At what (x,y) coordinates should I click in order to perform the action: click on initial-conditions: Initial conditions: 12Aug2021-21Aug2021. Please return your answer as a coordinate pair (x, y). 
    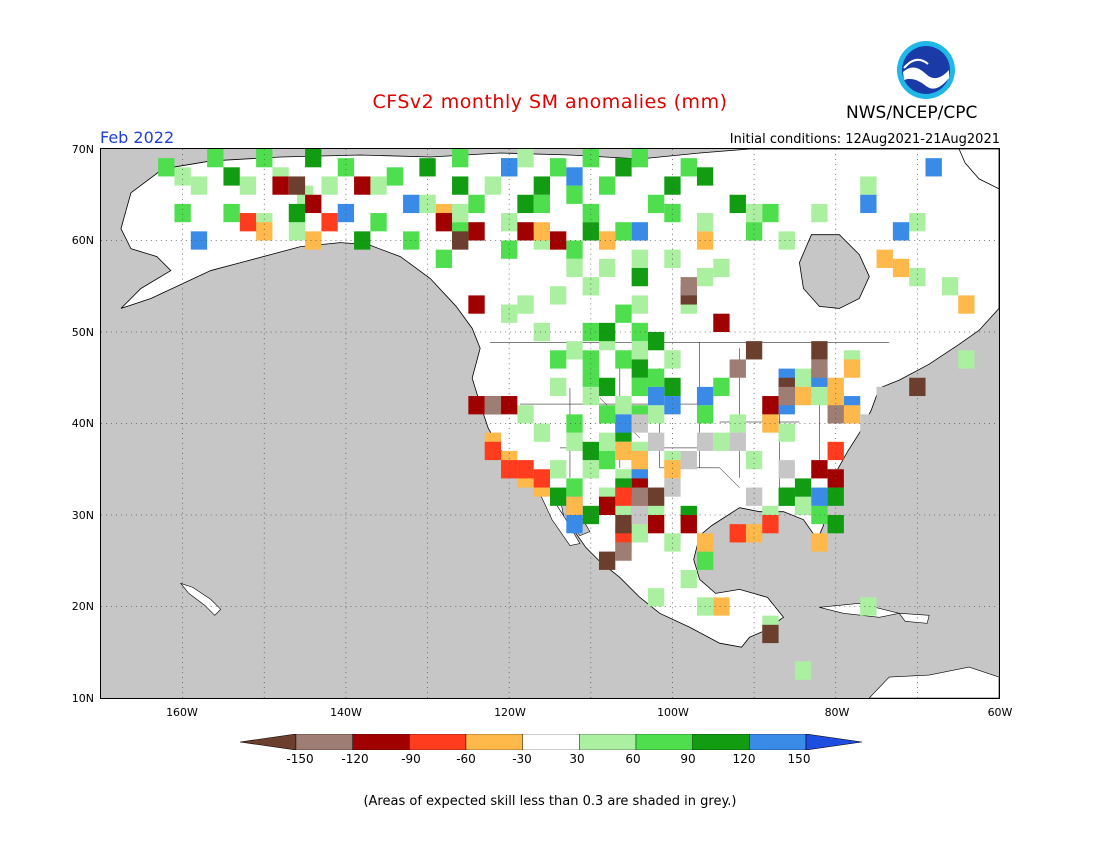
    Looking at the image, I should click on (864, 139).